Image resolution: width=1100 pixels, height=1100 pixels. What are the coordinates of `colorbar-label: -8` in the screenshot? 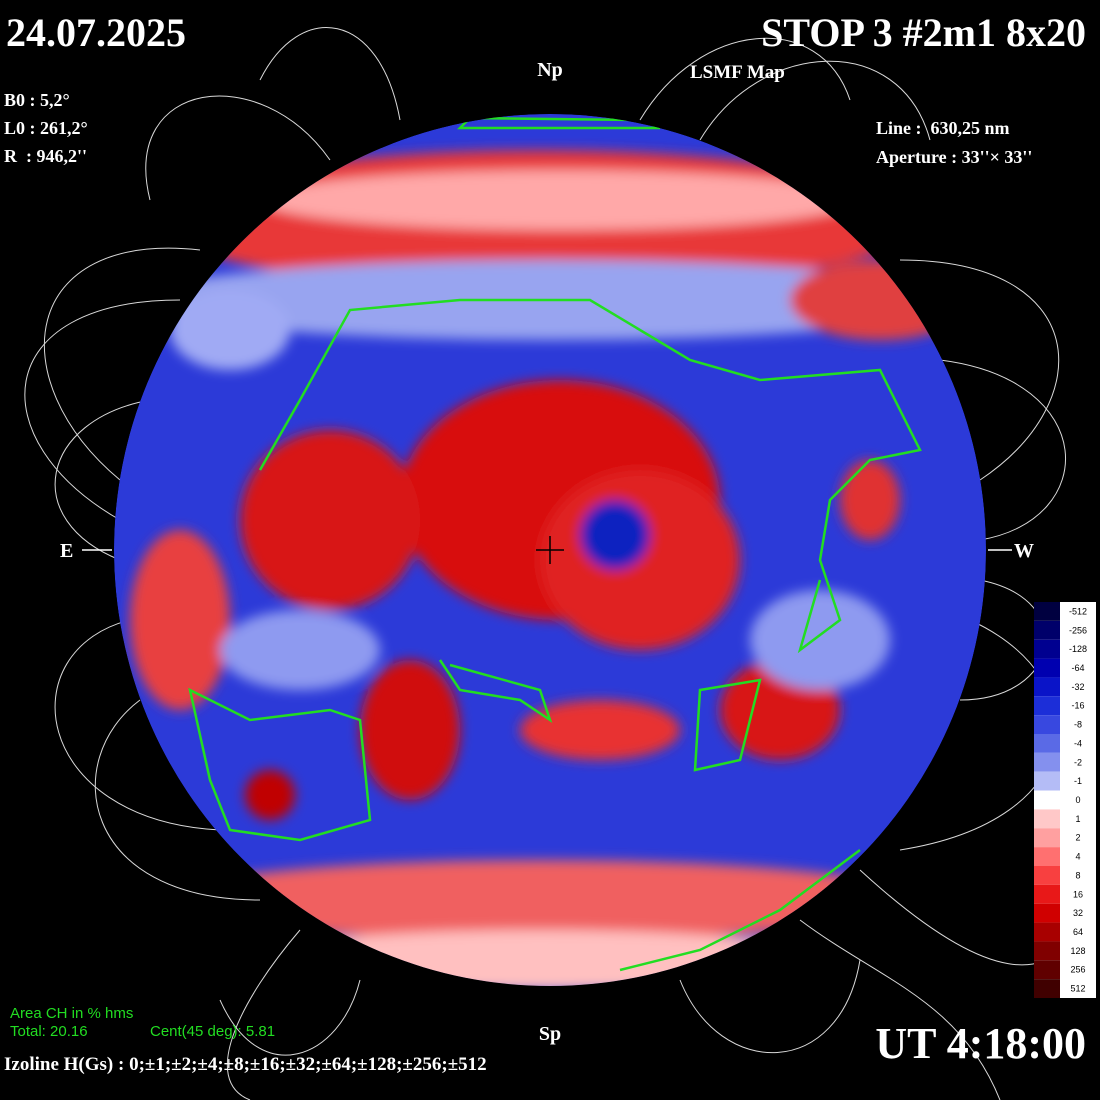 It's located at (1078, 725).